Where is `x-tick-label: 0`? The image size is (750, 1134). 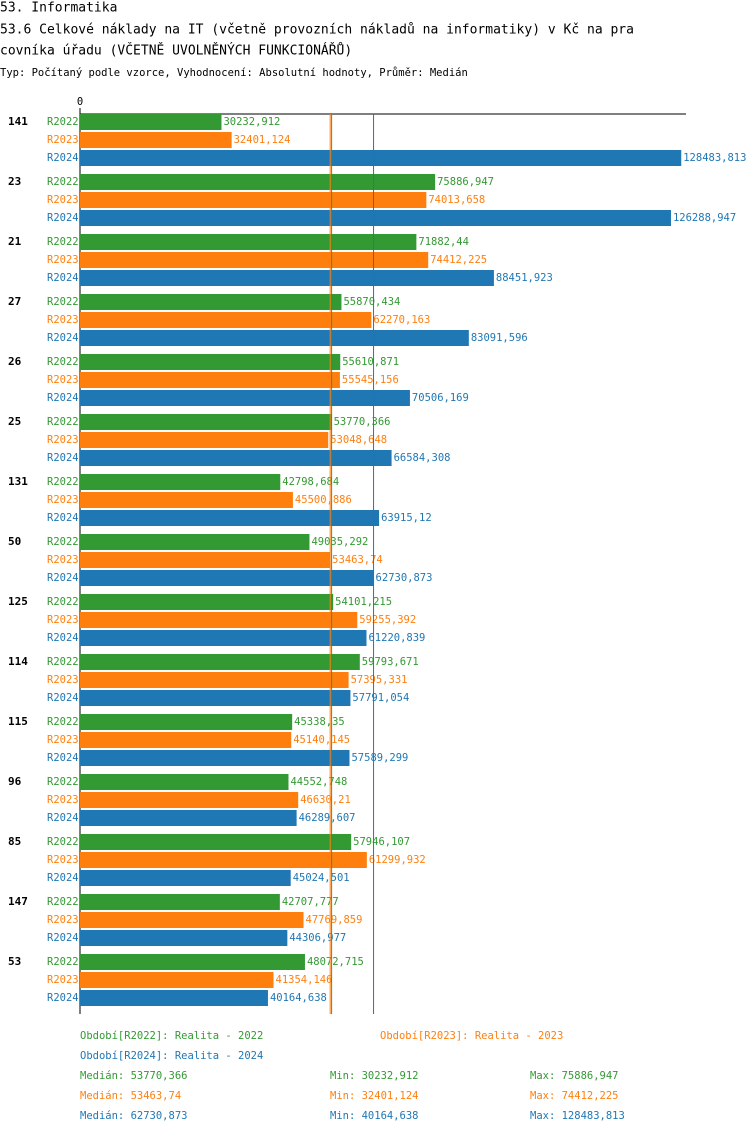 x-tick-label: 0 is located at coordinates (80, 102).